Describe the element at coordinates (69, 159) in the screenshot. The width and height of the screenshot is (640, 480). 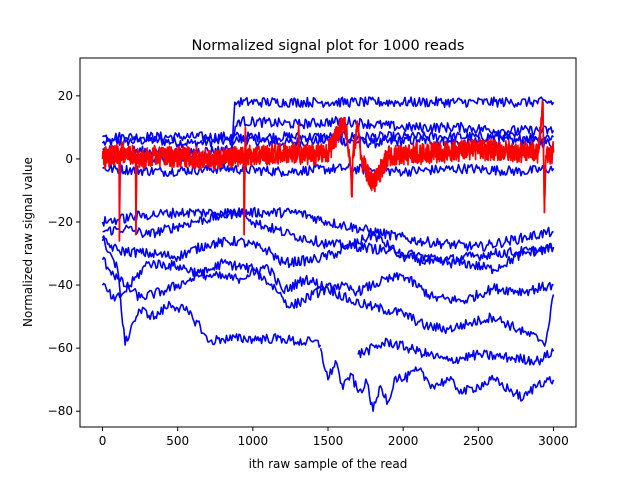
I see `y-tick-label: 0` at that location.